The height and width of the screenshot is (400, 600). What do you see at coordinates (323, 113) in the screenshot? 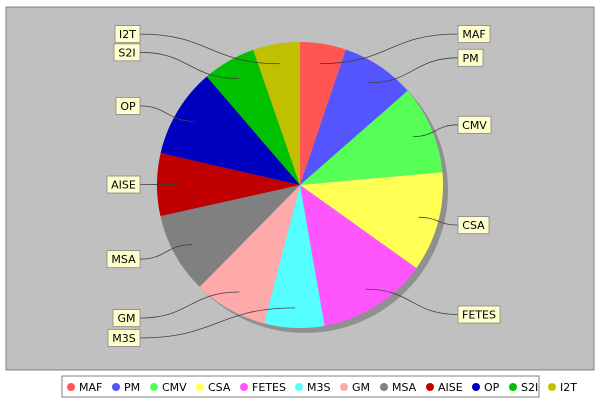
I see `pie-slice-maf` at bounding box center [323, 113].